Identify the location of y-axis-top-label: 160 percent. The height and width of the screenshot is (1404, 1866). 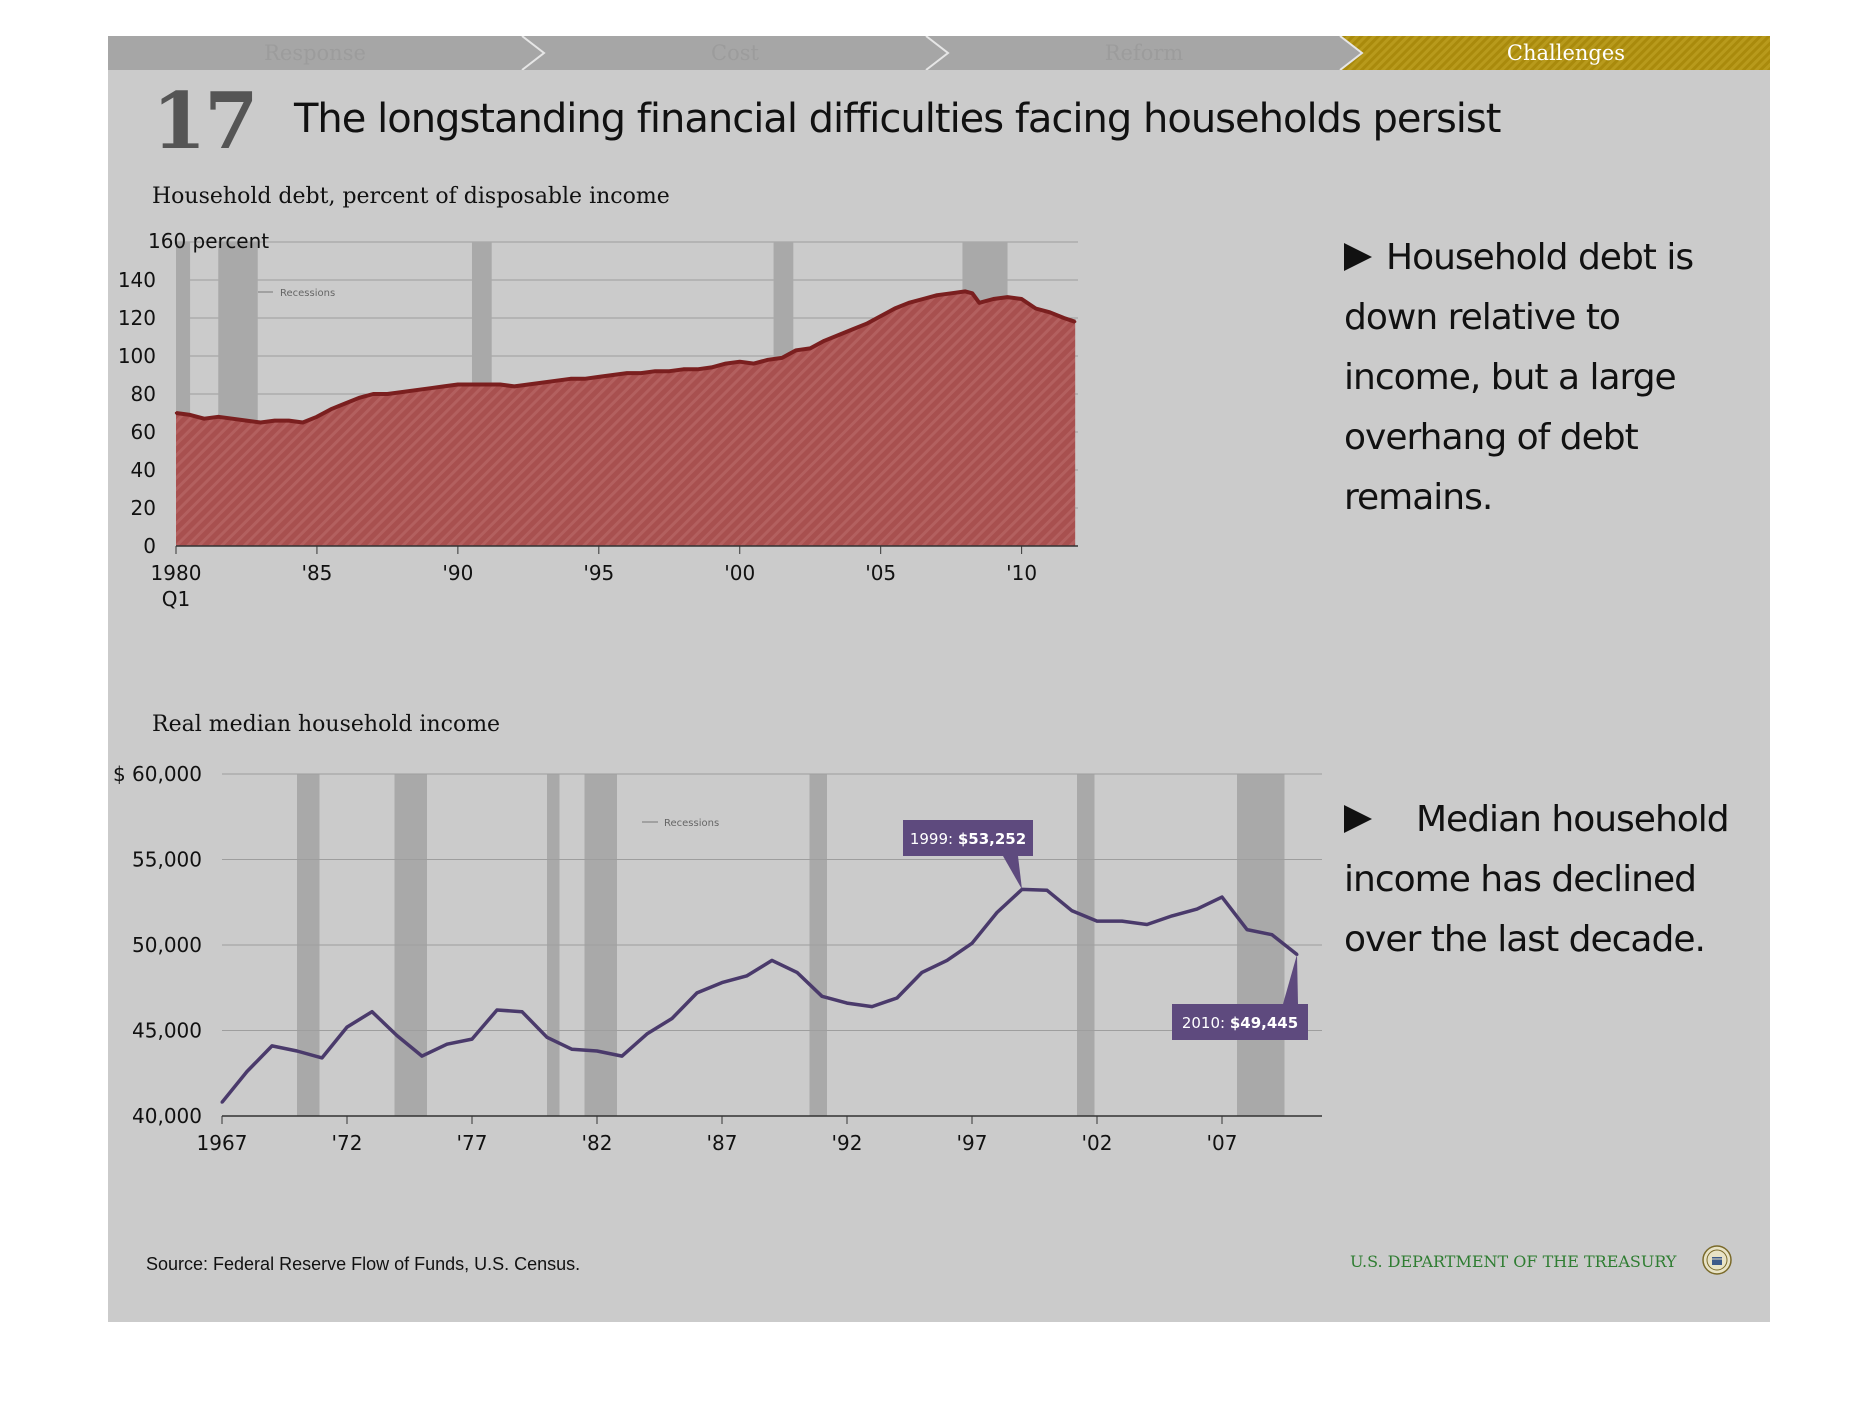
(208, 241).